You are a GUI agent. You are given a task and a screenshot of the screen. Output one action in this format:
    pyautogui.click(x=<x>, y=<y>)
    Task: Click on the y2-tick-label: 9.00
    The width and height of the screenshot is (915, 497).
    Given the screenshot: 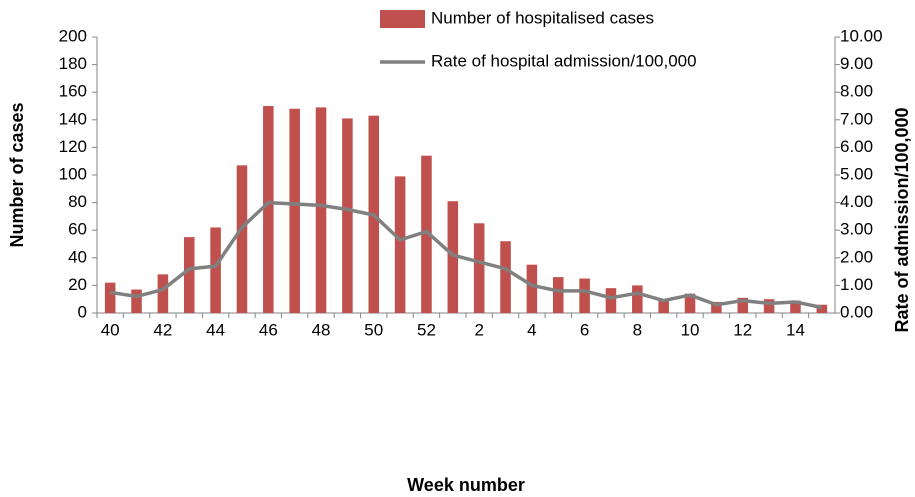 What is the action you would take?
    pyautogui.click(x=856, y=63)
    